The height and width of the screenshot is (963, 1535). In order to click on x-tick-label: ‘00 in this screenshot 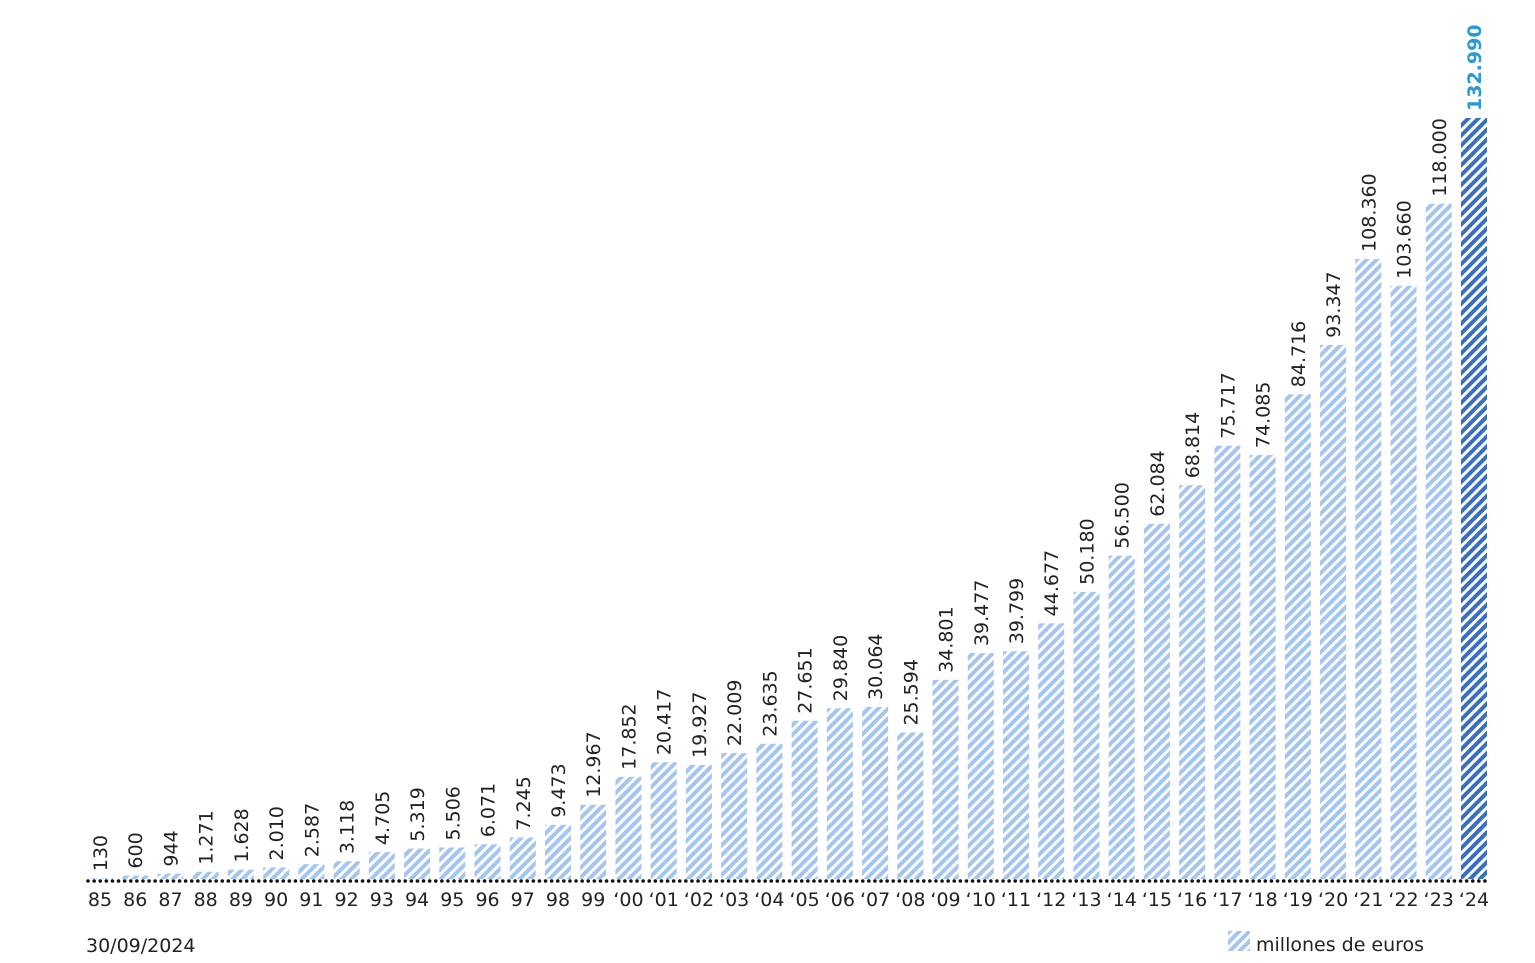, I will do `click(628, 900)`.